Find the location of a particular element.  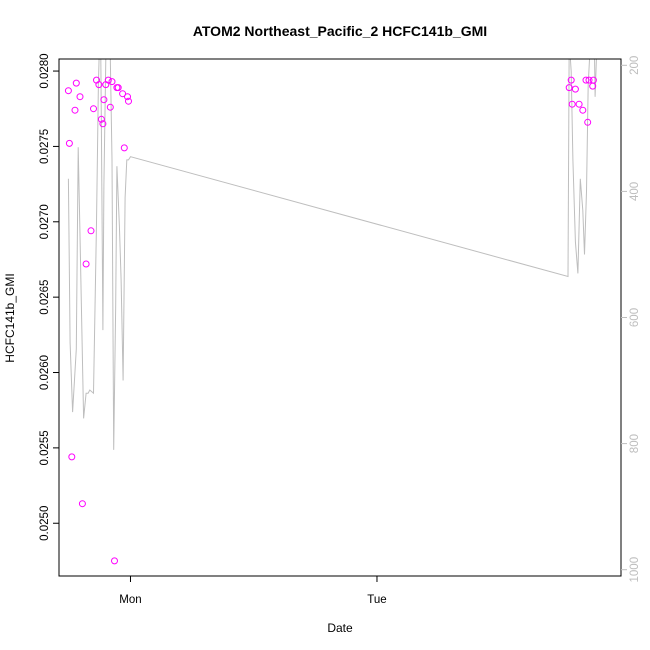

y-tick-label: 0.0265 is located at coordinates (45, 297).